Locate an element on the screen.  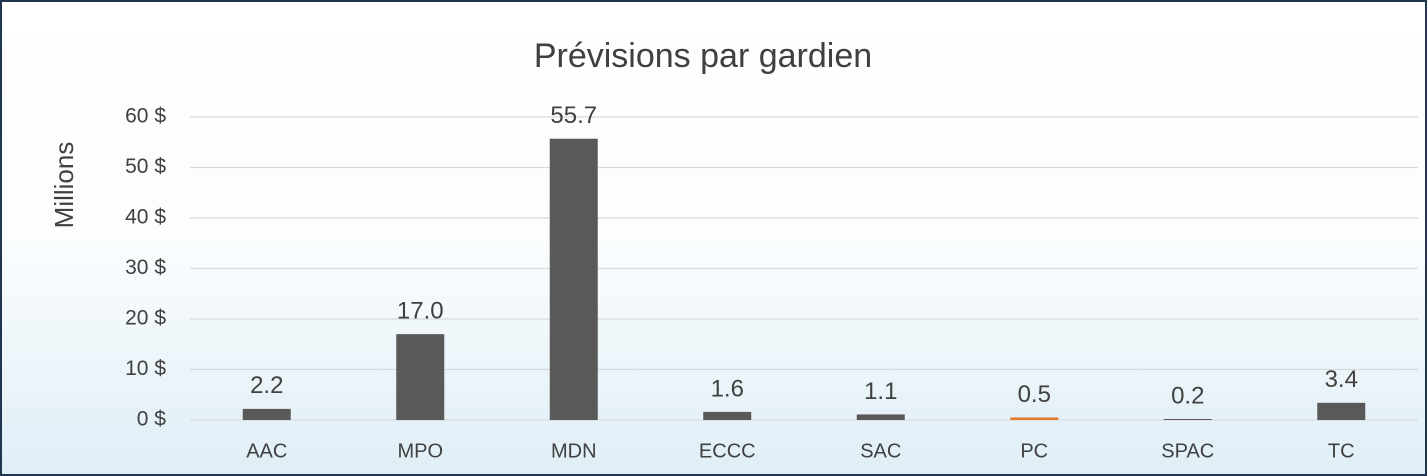
data-label: 0.2 is located at coordinates (1187, 395).